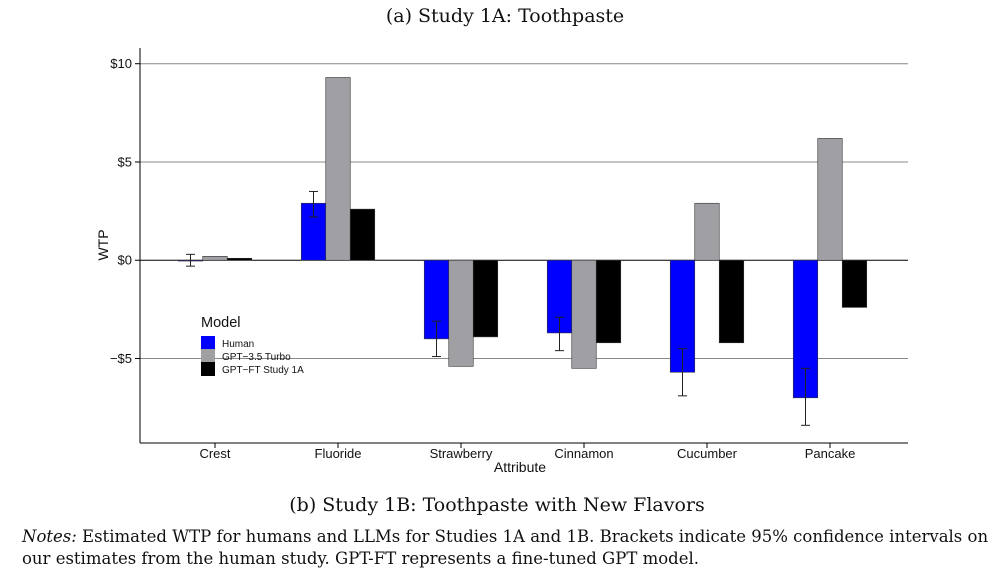 Image resolution: width=1000 pixels, height=586 pixels. I want to click on x-tick-label: Crest, so click(214, 453).